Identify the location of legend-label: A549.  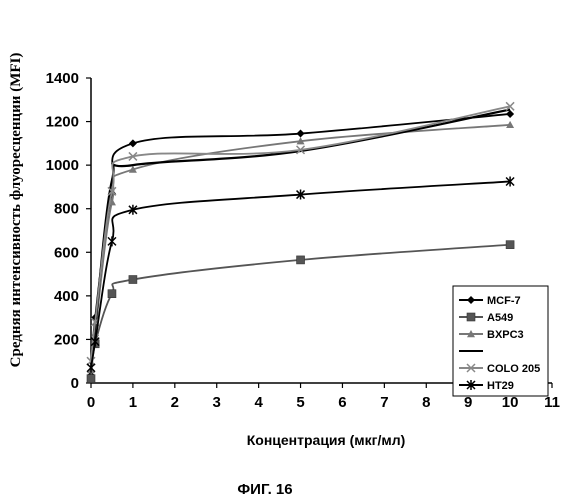
(500, 318).